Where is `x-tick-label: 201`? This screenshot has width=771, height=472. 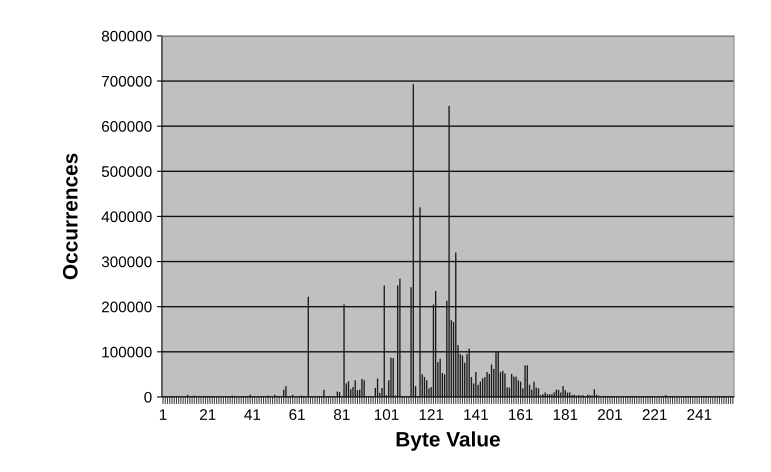 x-tick-label: 201 is located at coordinates (610, 414).